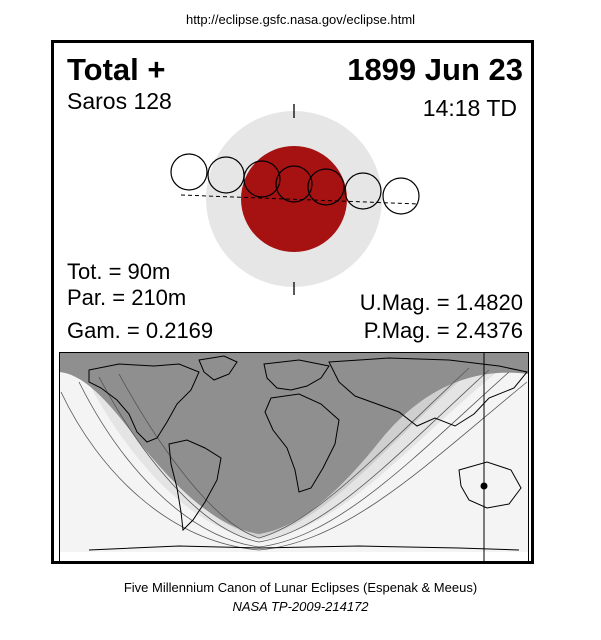 The height and width of the screenshot is (640, 601). Describe the element at coordinates (127, 297) in the screenshot. I see `partial-duration: Par. = 210m` at that location.